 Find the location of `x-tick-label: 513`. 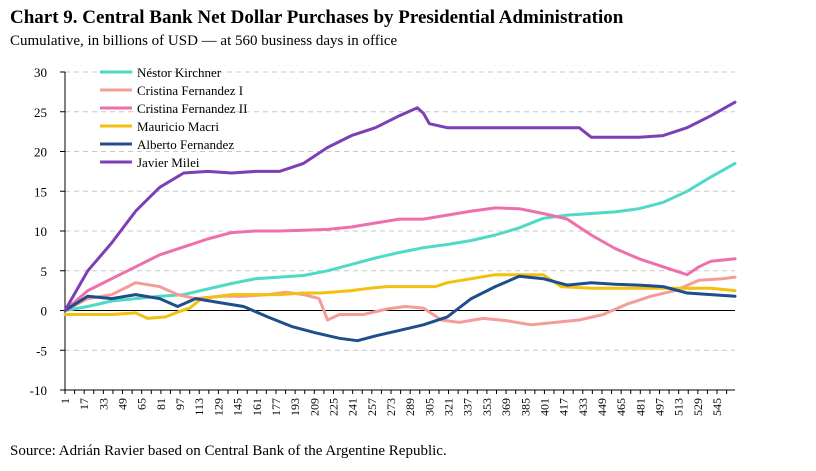

x-tick-label: 513 is located at coordinates (679, 407).